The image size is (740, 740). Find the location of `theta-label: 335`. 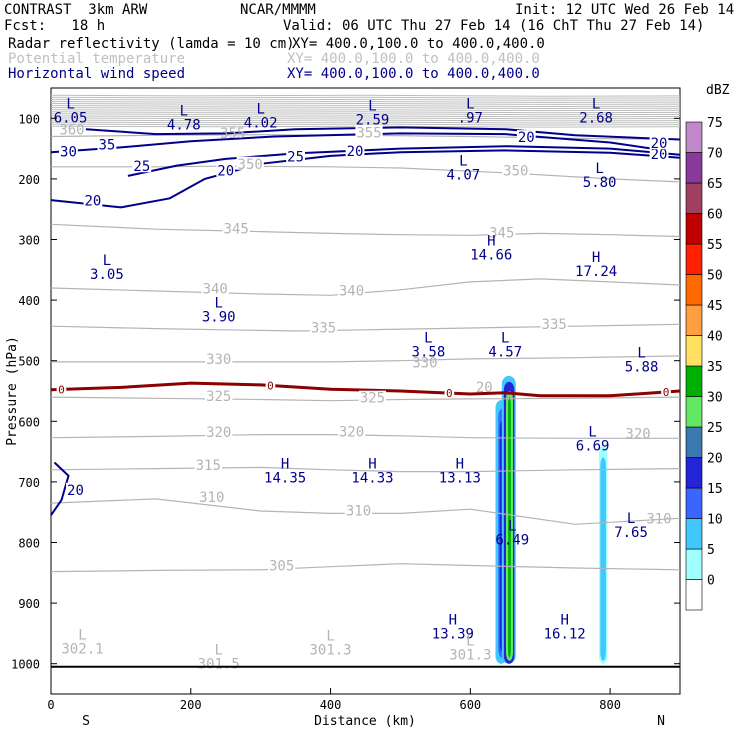

theta-label: 335 is located at coordinates (554, 325).